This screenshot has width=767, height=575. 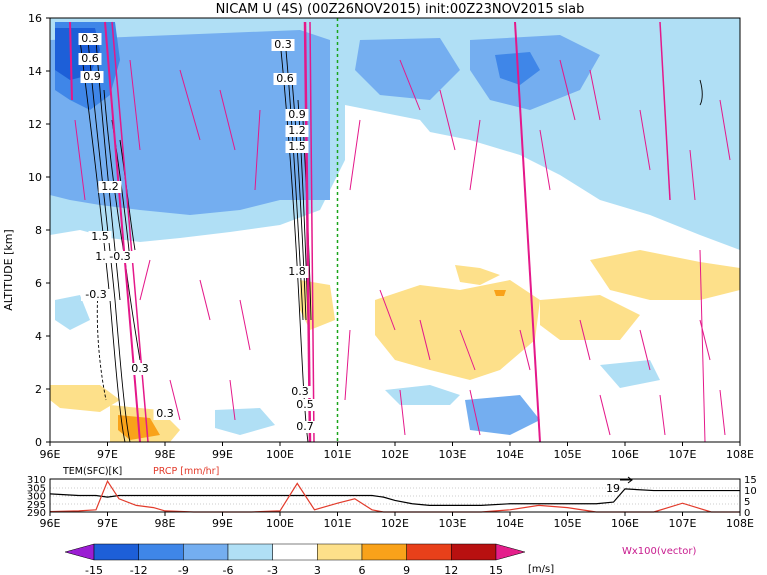 I want to click on colorbar-tick-label: -6, so click(x=228, y=569).